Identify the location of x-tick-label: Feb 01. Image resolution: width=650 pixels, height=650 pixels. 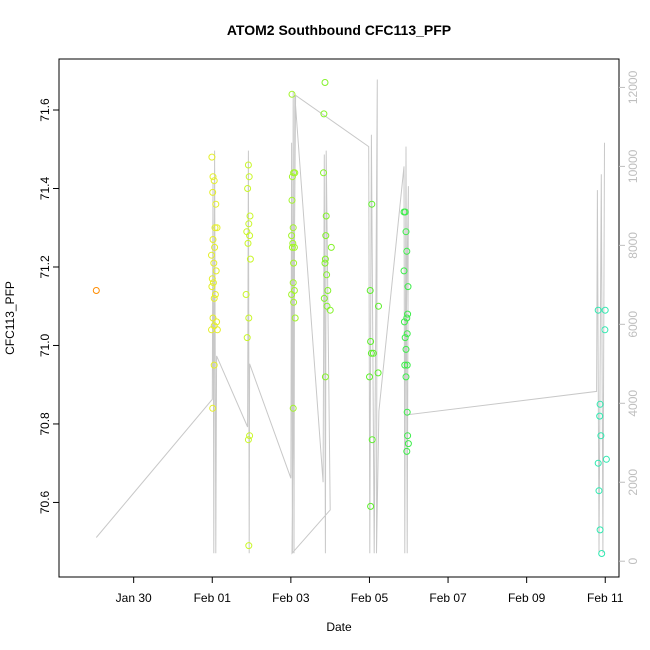
(213, 598).